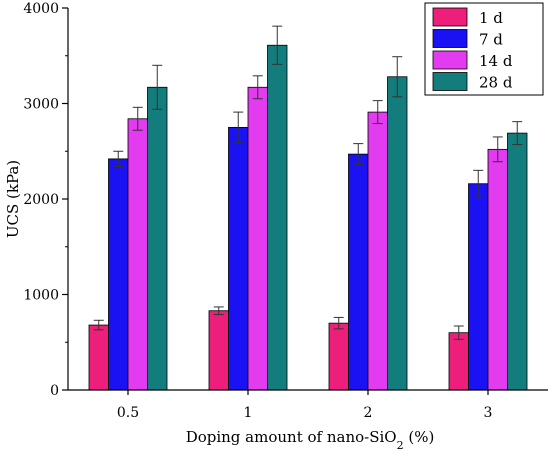  I want to click on legend-label: 7 d, so click(491, 40).